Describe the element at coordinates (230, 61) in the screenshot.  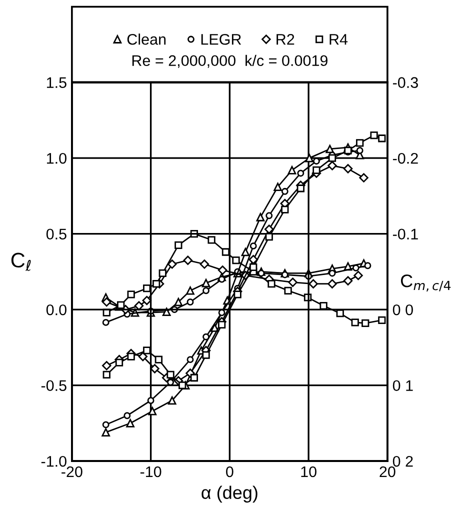
I see `text: Re = 2,000,000 k/c = 0.0019` at that location.